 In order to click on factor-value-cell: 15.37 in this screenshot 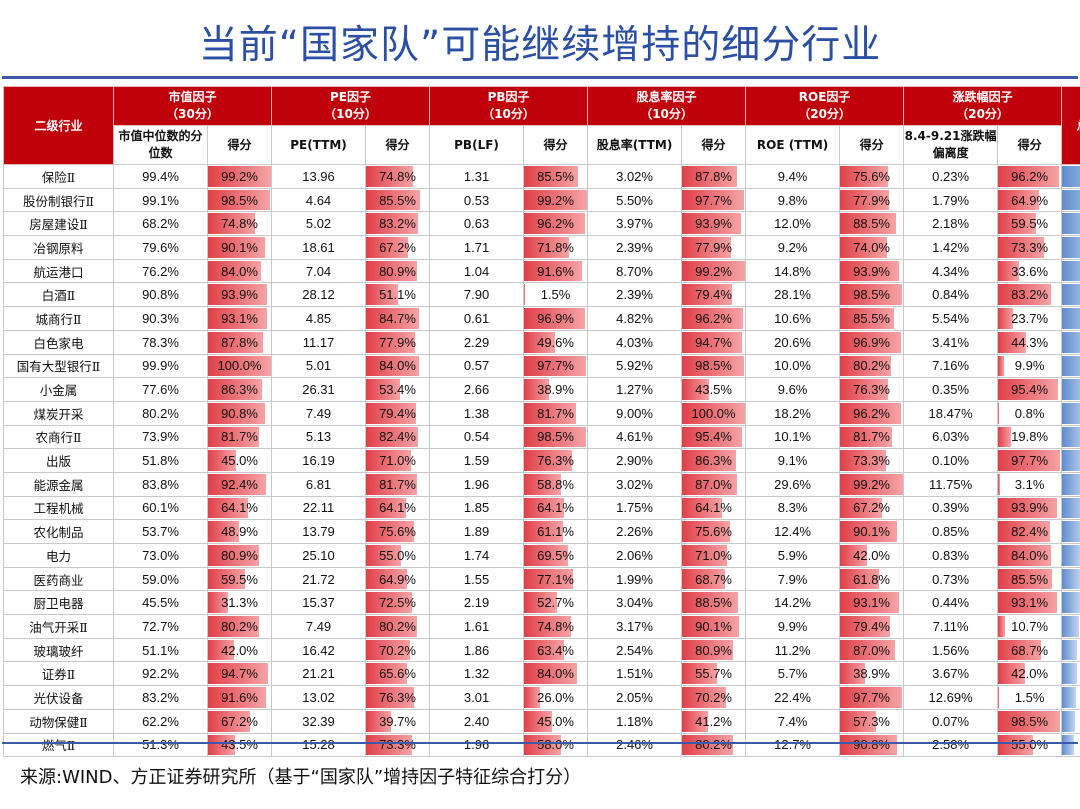, I will do `click(319, 603)`.